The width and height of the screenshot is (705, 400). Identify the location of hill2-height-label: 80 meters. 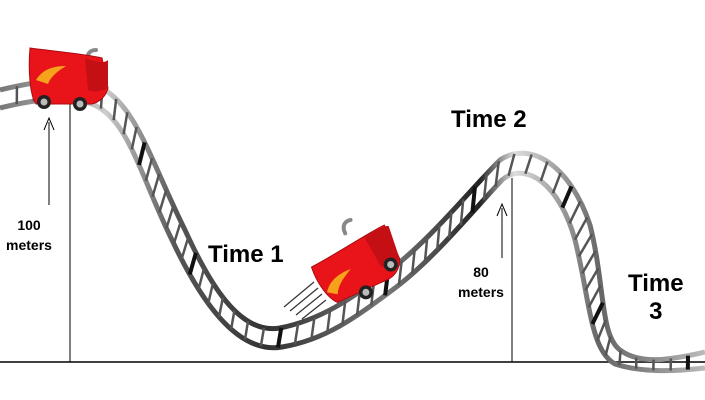
(481, 282).